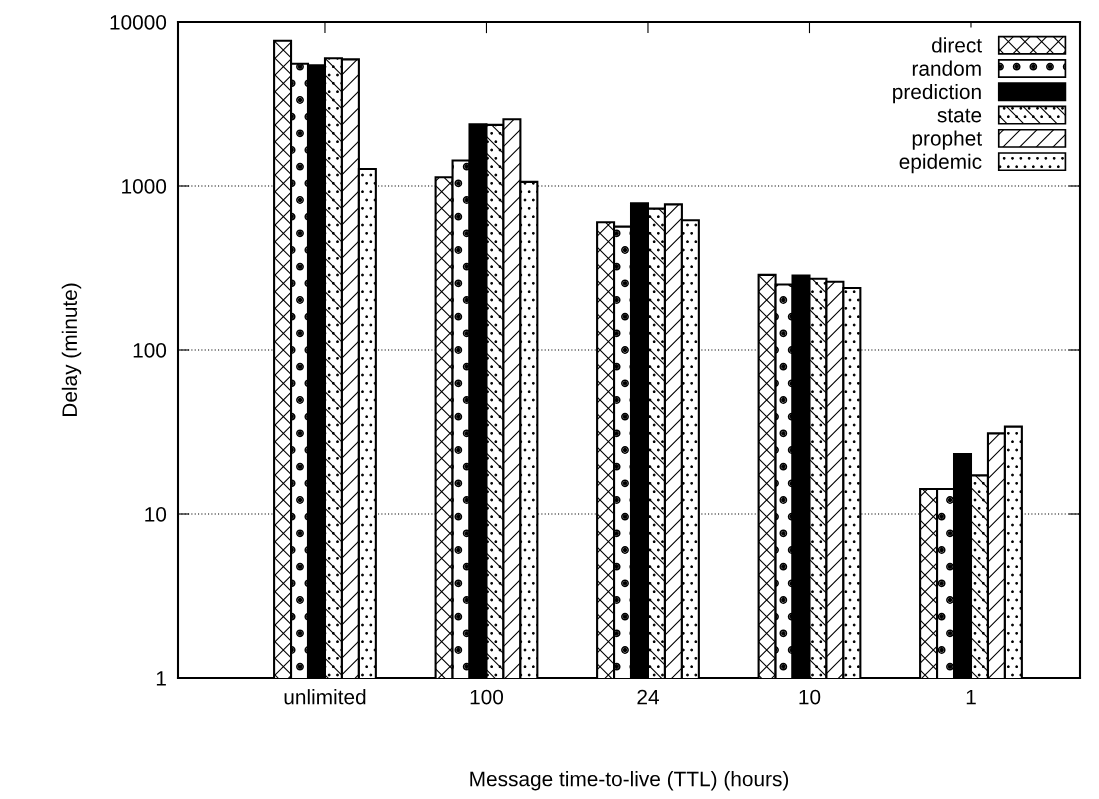  Describe the element at coordinates (959, 115) in the screenshot. I see `legend-label: state` at that location.